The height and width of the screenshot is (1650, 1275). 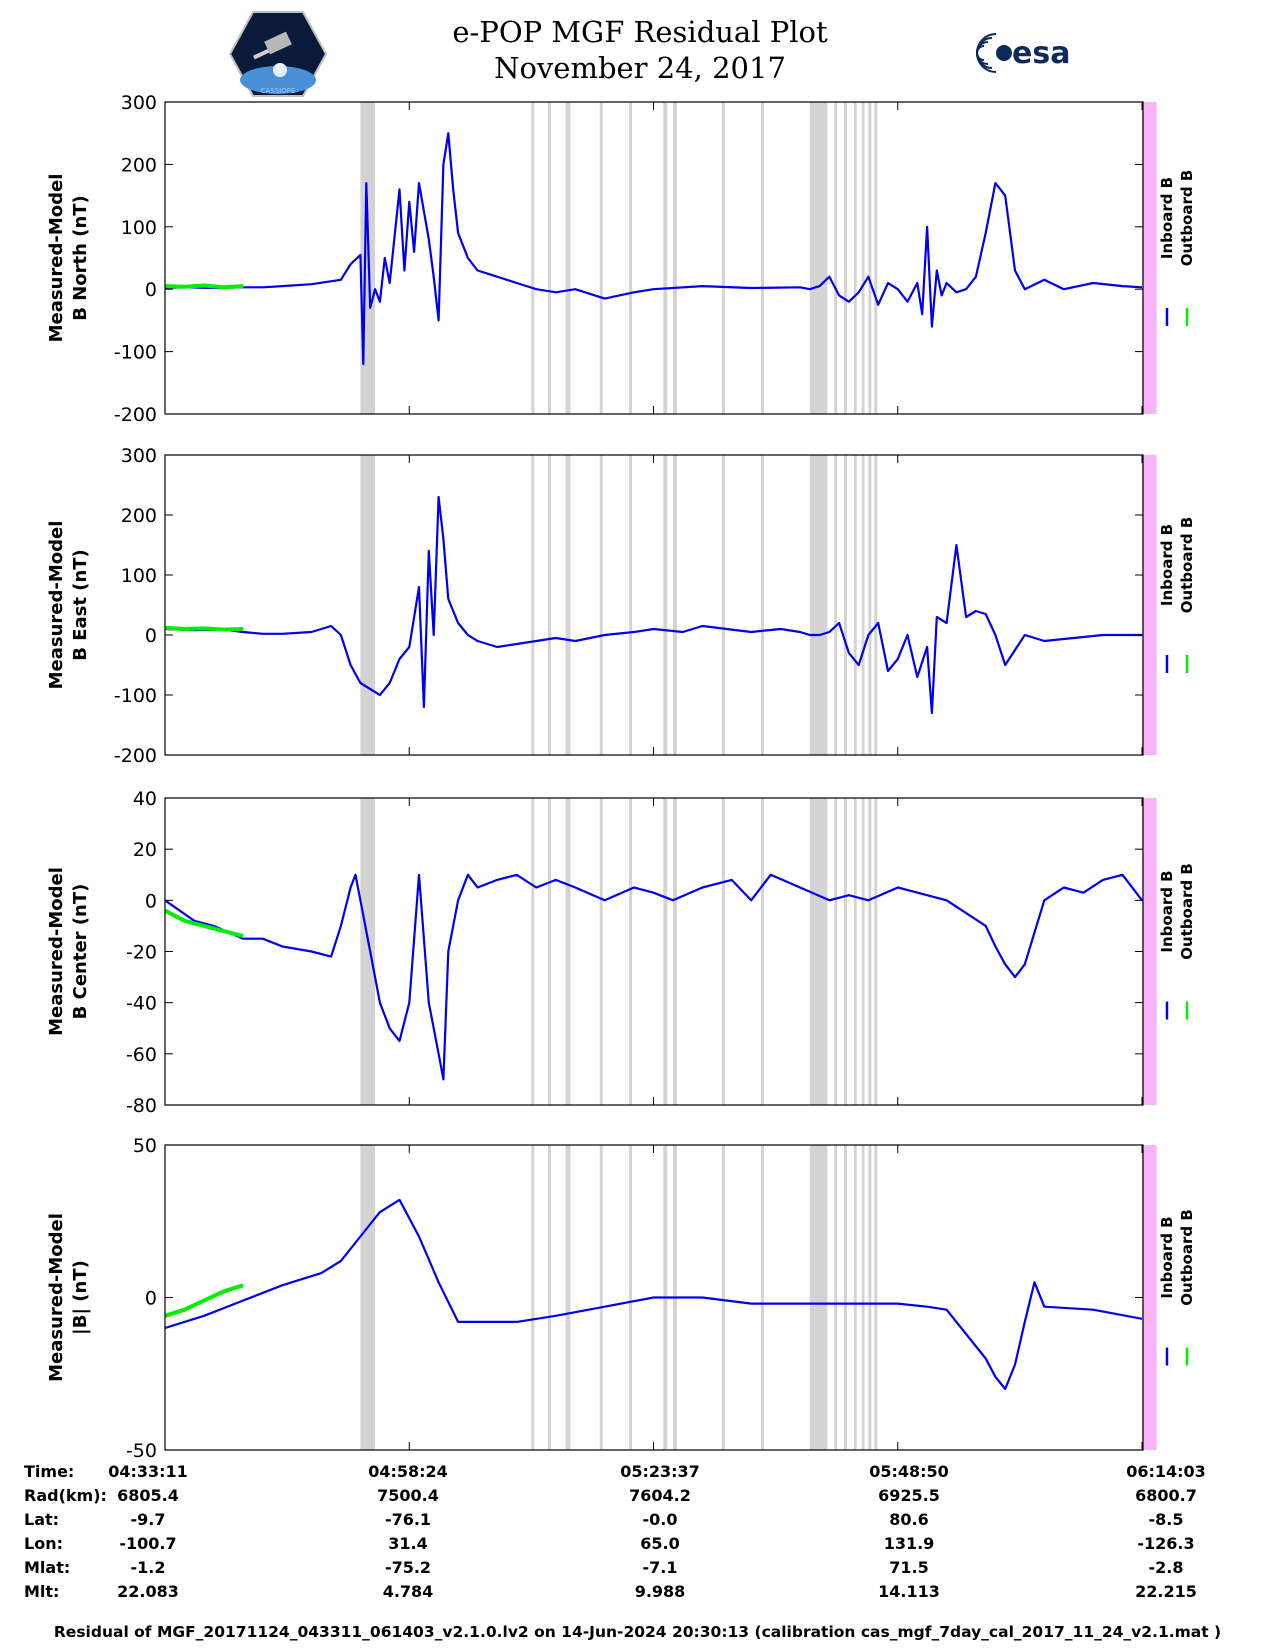 What do you see at coordinates (139, 516) in the screenshot?
I see `y-tick-label: 200` at bounding box center [139, 516].